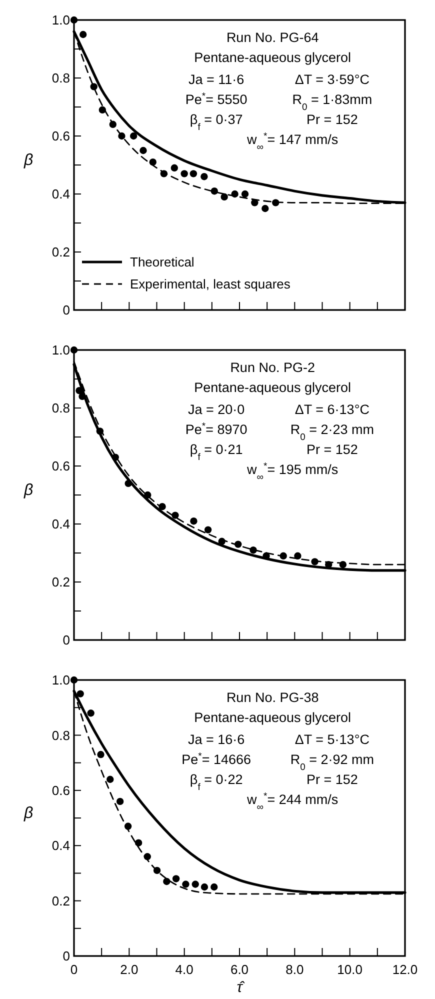  What do you see at coordinates (332, 409) in the screenshot?
I see `annotation: ΔT = 6·13°C` at bounding box center [332, 409].